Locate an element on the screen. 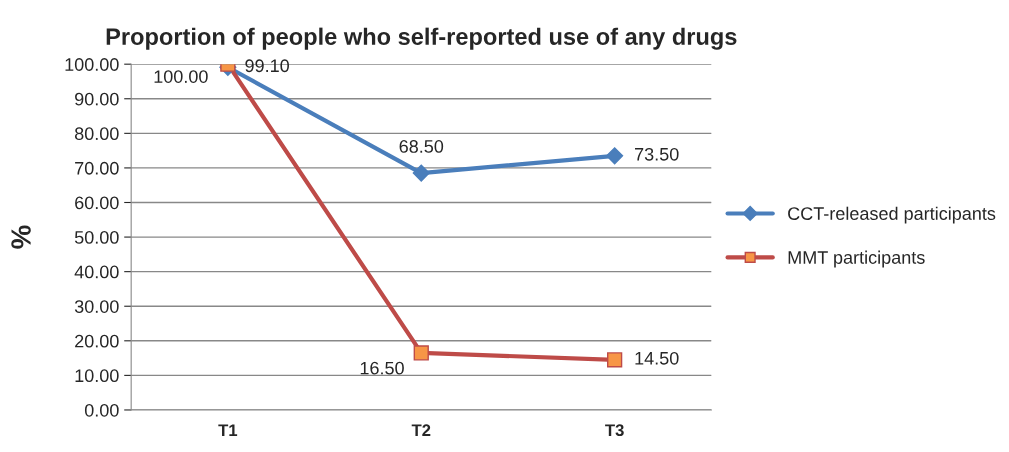 This screenshot has height=452, width=1009. y-tick-label: 0.00 is located at coordinates (101, 410).